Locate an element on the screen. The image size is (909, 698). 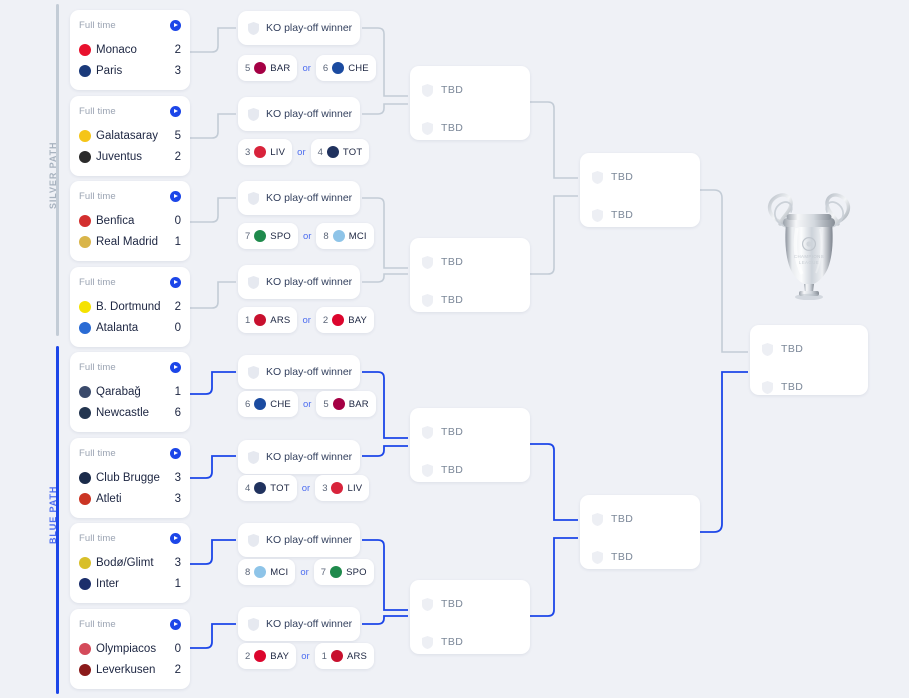
team-name: Juventus is located at coordinates (119, 156).